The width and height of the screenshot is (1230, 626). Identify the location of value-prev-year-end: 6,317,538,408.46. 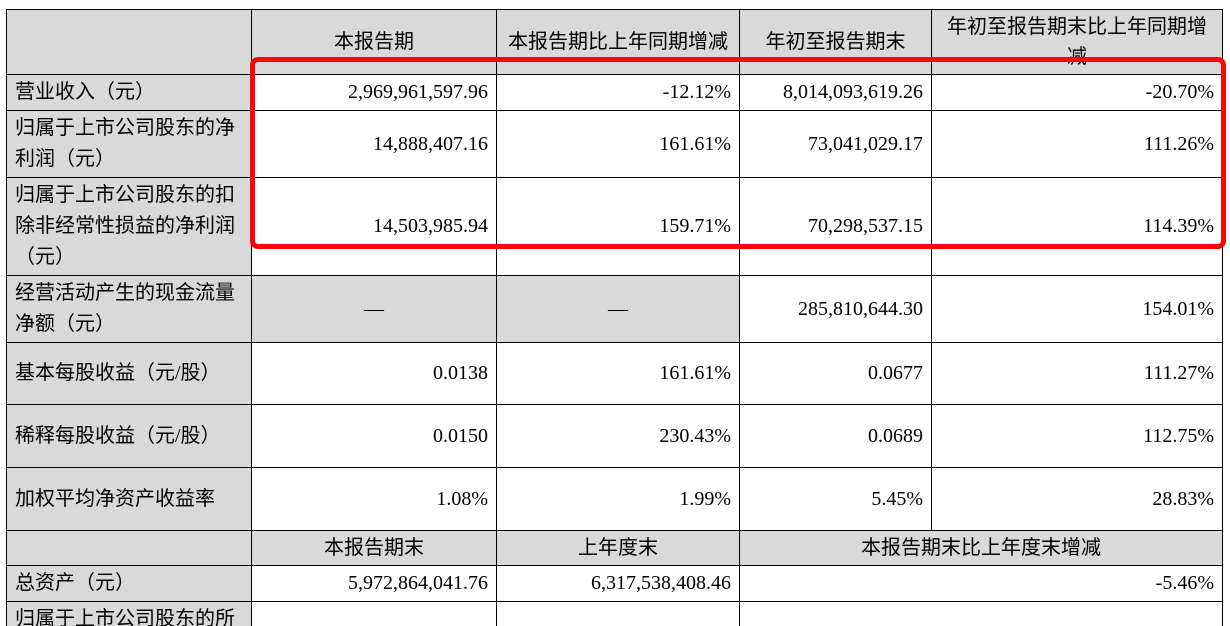
(618, 583).